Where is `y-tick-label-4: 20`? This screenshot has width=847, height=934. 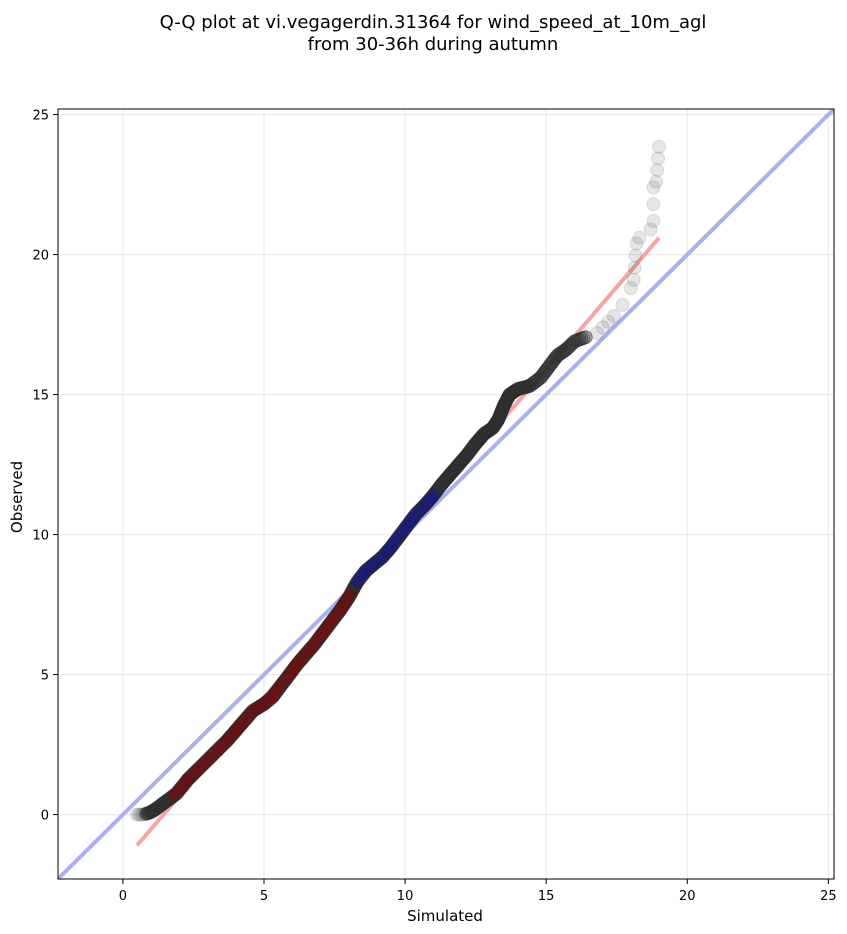
y-tick-label-4: 20 is located at coordinates (40, 256).